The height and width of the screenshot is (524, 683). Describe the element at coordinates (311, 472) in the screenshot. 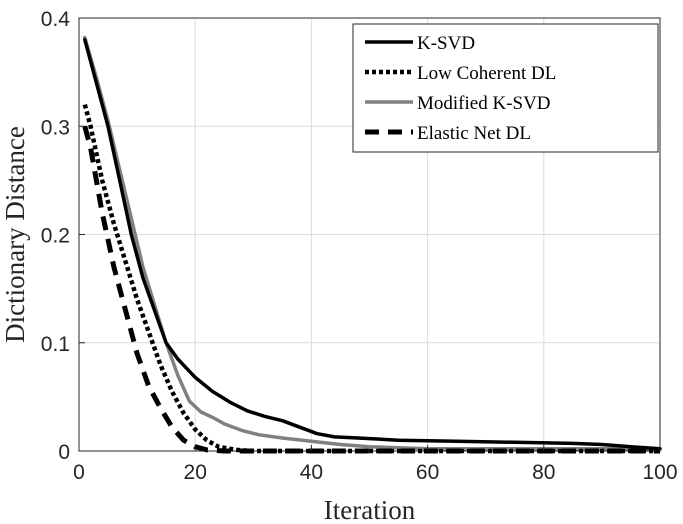

I see `x-tick-label: 40` at that location.